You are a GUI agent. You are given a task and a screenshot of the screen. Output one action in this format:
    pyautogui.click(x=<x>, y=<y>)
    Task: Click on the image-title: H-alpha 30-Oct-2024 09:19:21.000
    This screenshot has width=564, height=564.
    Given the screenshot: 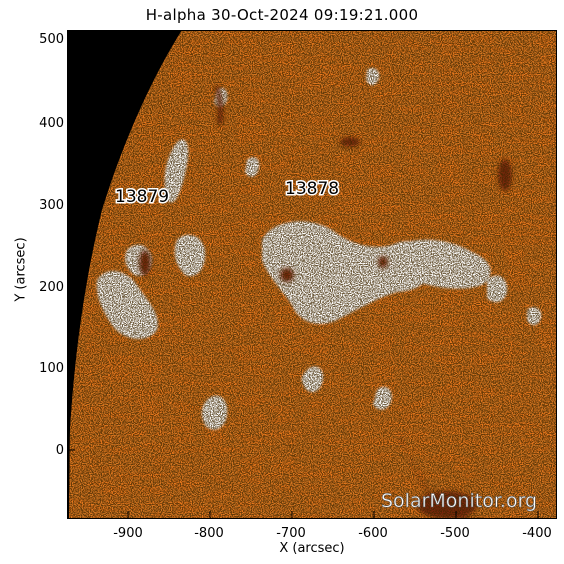 What is the action you would take?
    pyautogui.click(x=282, y=15)
    